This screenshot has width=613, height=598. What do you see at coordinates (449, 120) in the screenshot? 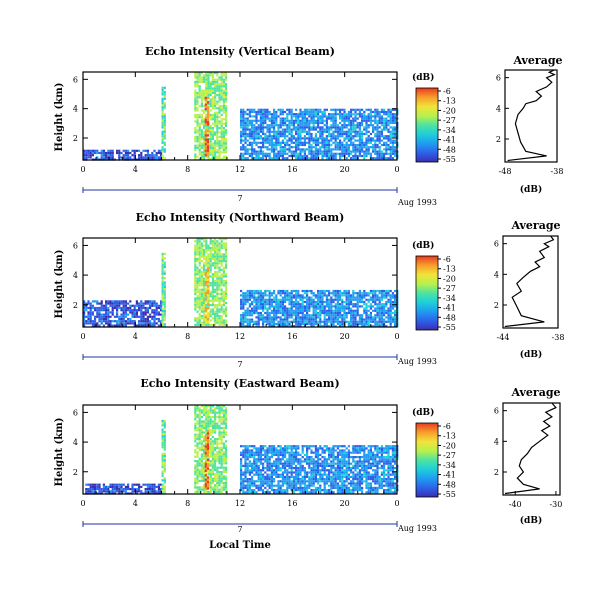
I see `colorbar-tick-label: -27` at bounding box center [449, 120].